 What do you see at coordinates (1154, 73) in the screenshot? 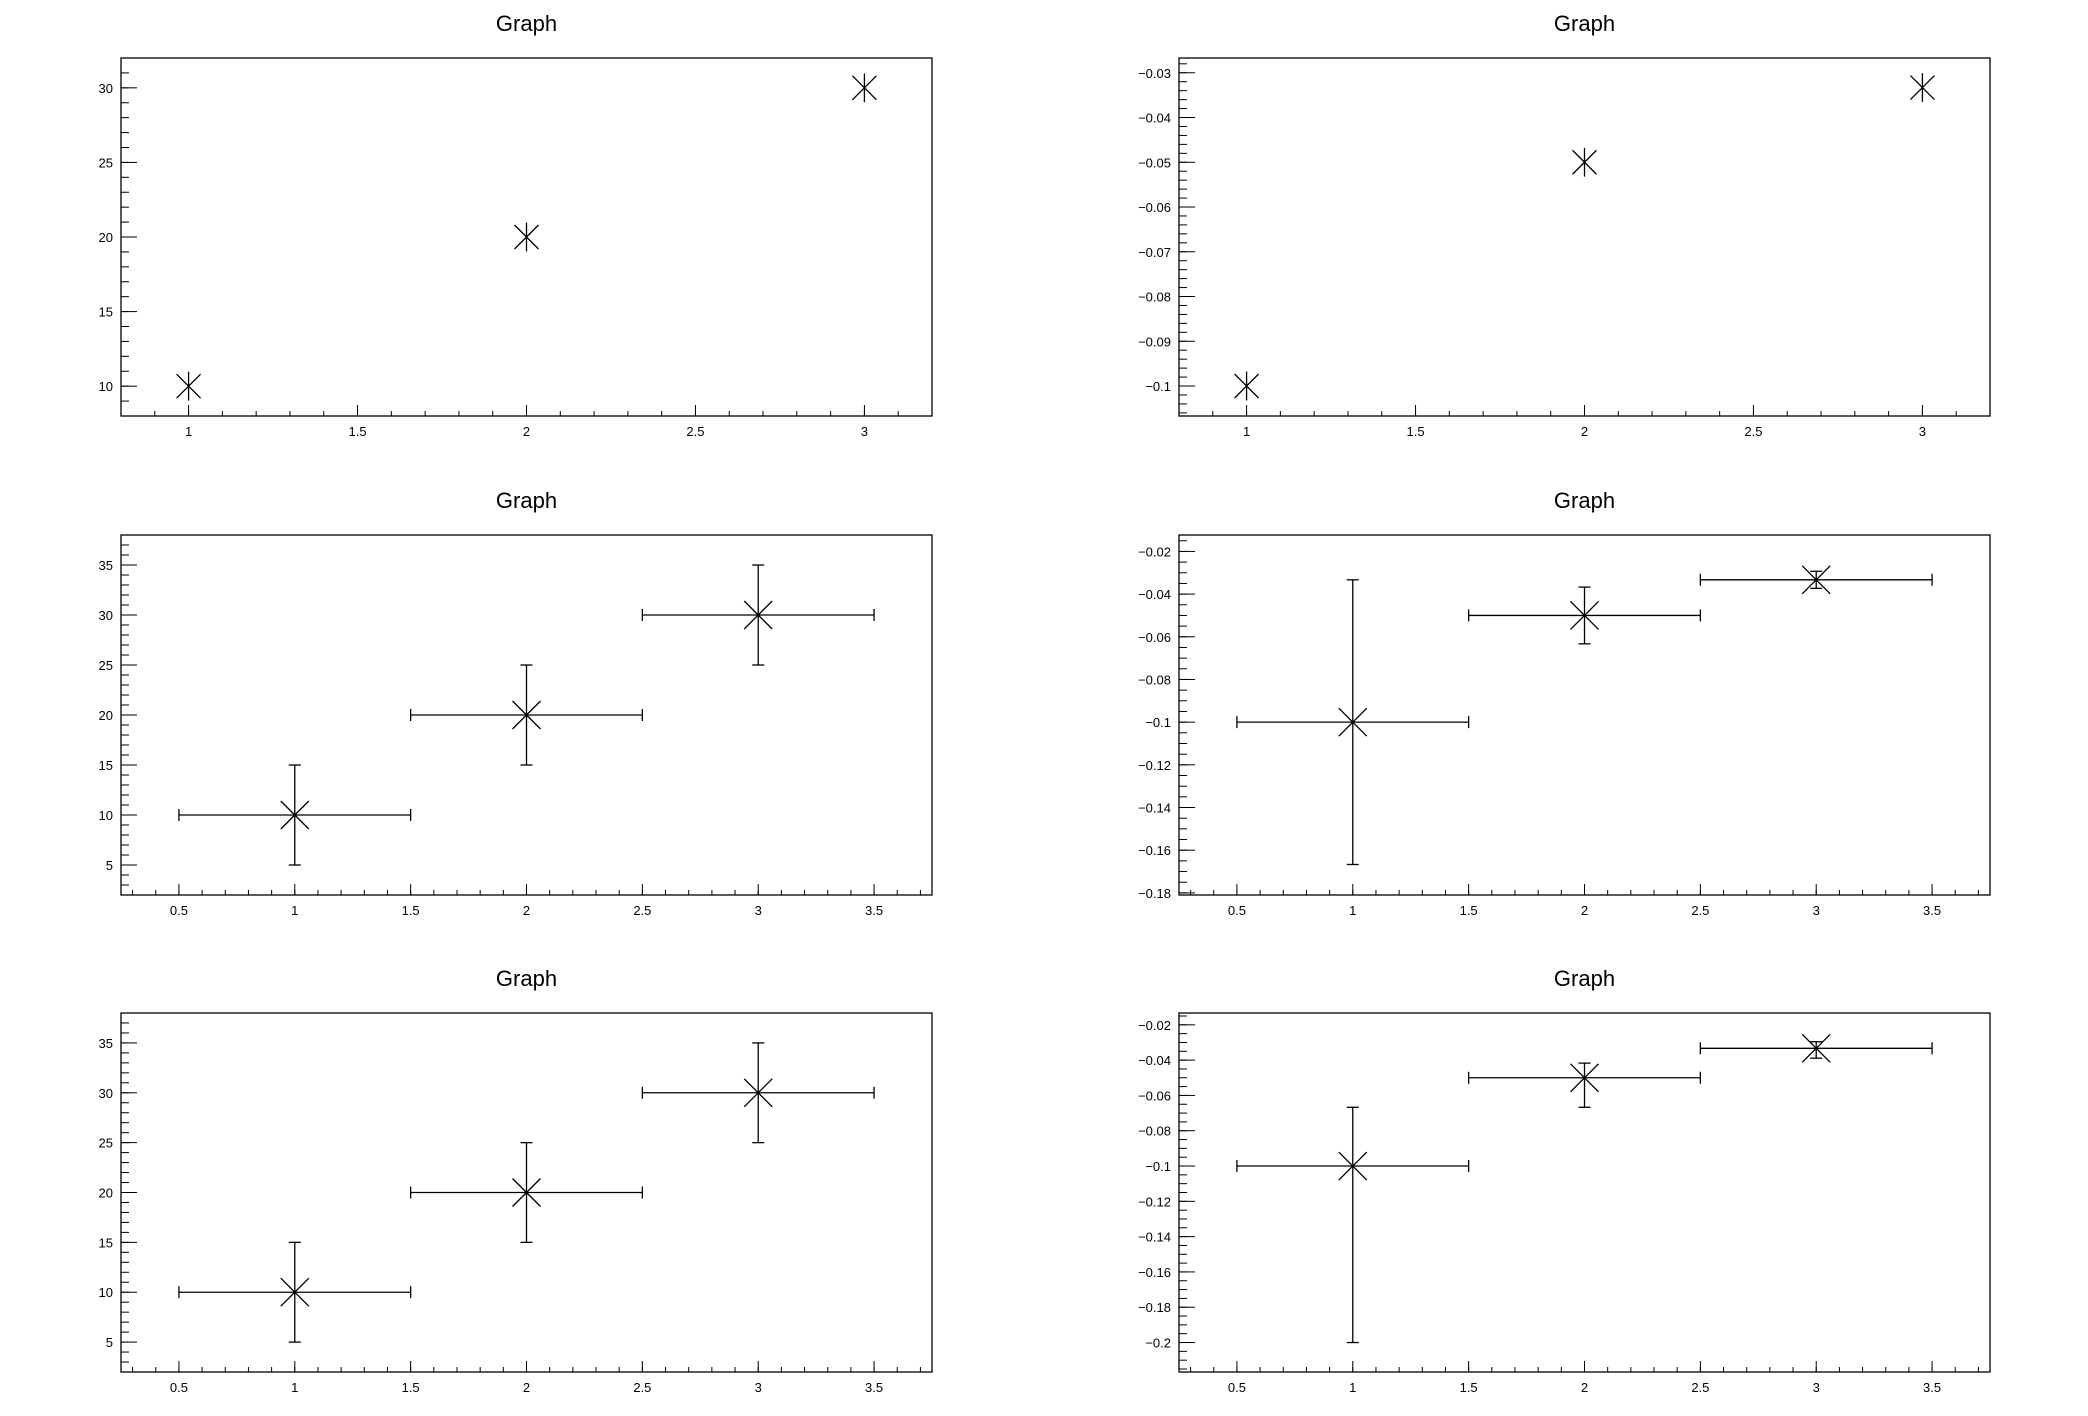
I see `y-tick-label: −0.03` at bounding box center [1154, 73].